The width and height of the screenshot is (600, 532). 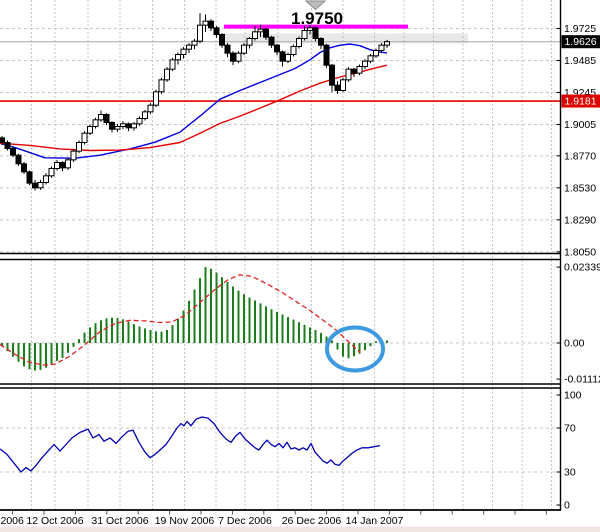 What do you see at coordinates (375, 521) in the screenshot?
I see `time-axis-label: 14 Jan 2007` at bounding box center [375, 521].